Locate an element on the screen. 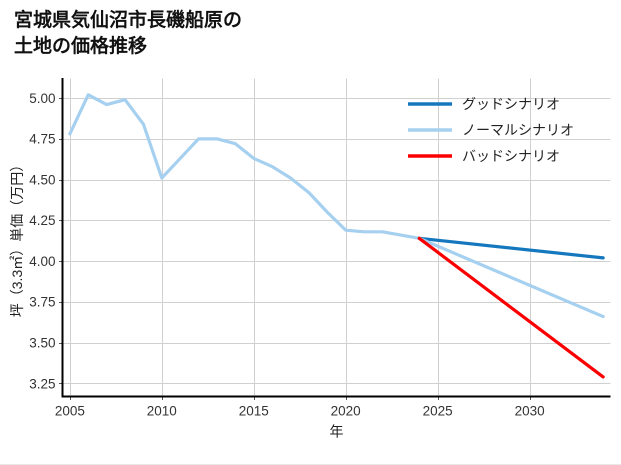  y-tick-label: 3.75 is located at coordinates (42, 302).